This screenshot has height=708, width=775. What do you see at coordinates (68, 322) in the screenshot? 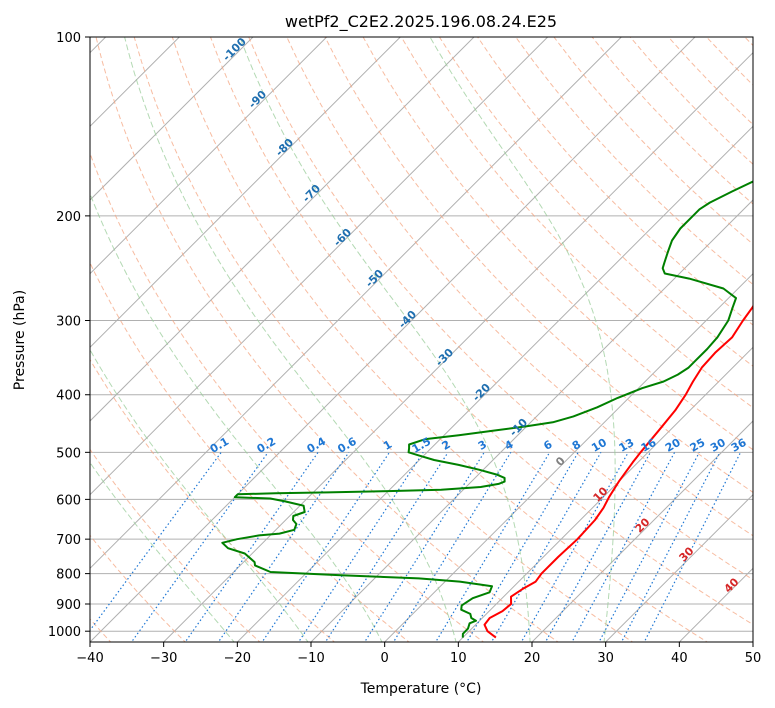
I see `y-tick-label: 300` at bounding box center [68, 322].